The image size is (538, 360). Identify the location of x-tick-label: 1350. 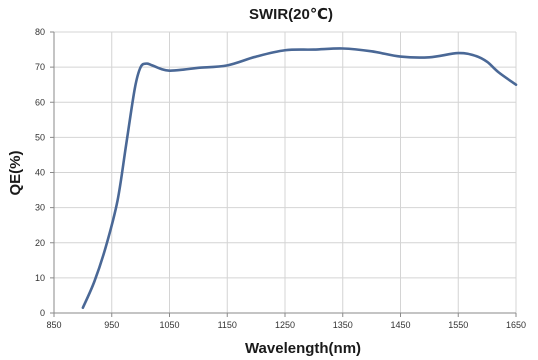
(343, 325).